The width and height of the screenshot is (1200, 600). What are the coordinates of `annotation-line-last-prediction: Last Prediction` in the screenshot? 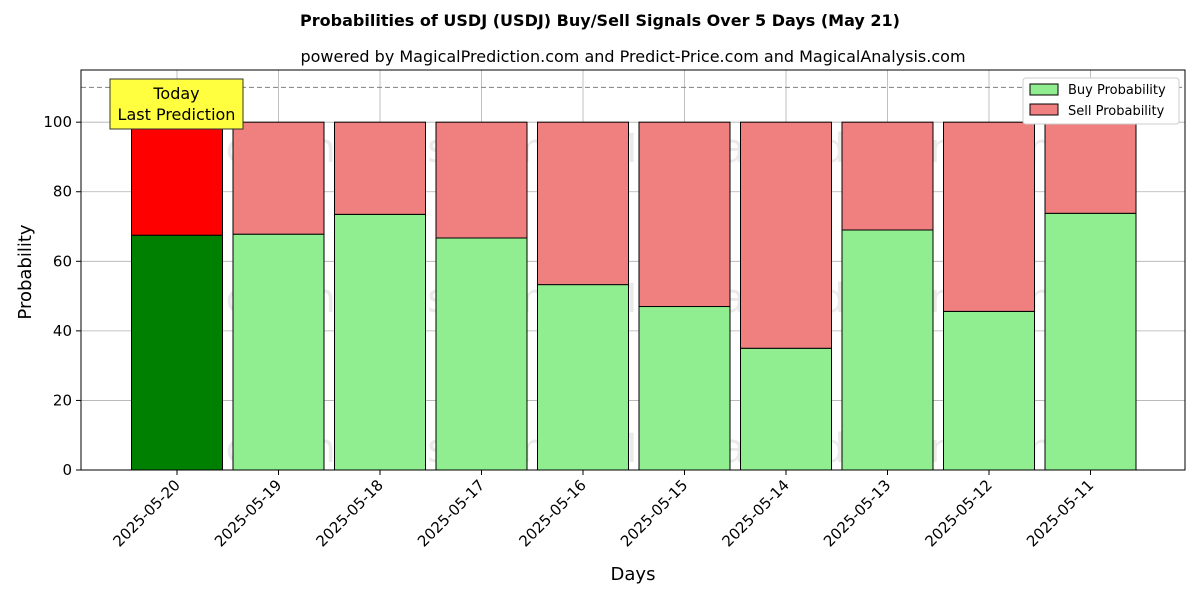 It's located at (177, 114).